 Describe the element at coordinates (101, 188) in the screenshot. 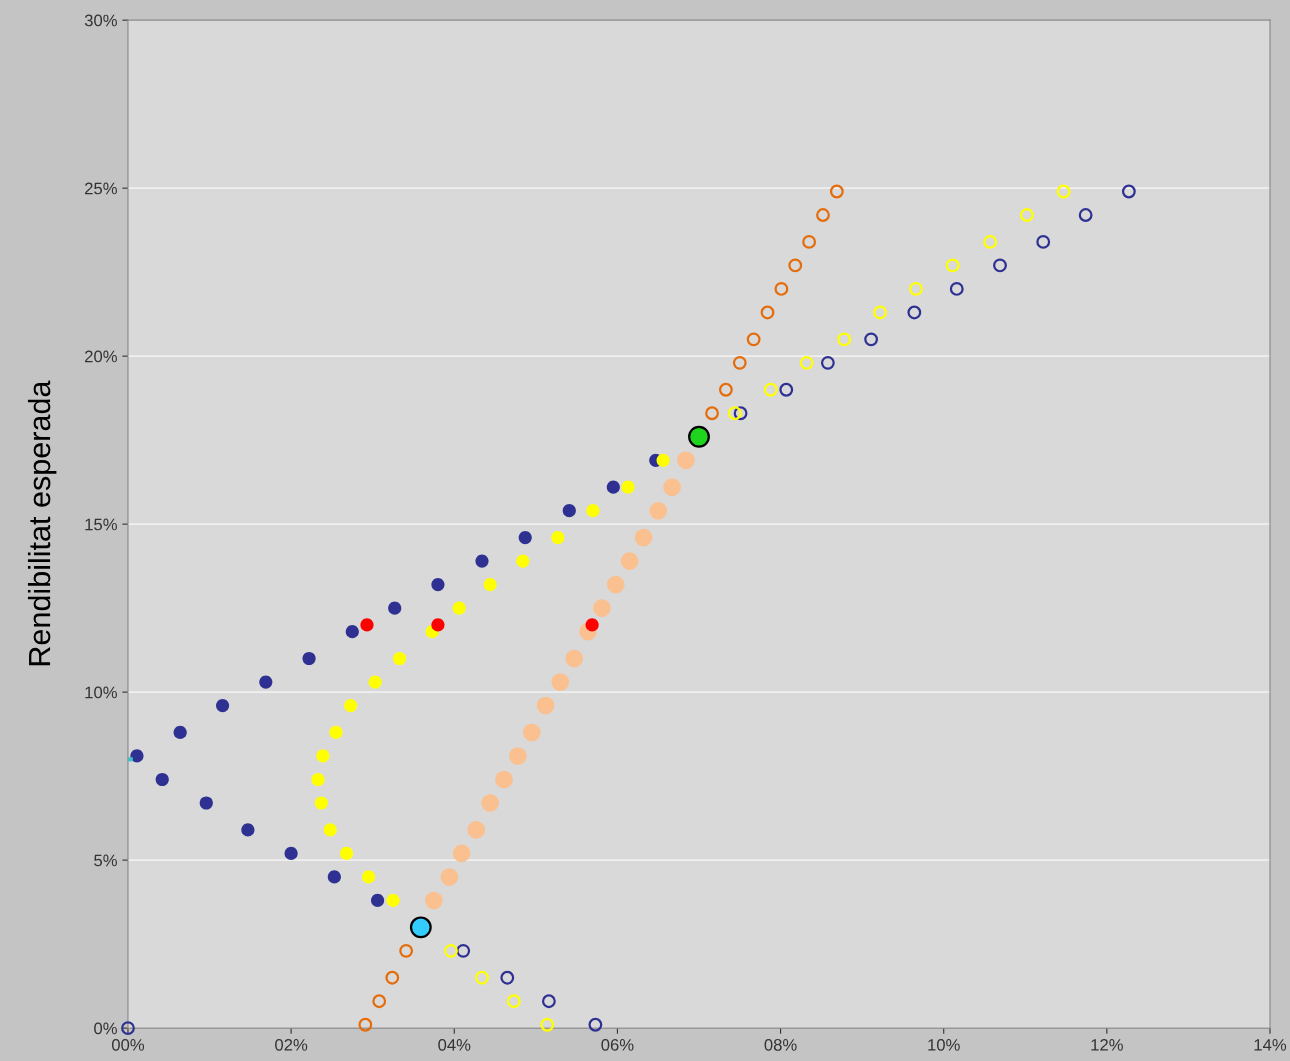

I see `y-tick-label: 25%` at that location.